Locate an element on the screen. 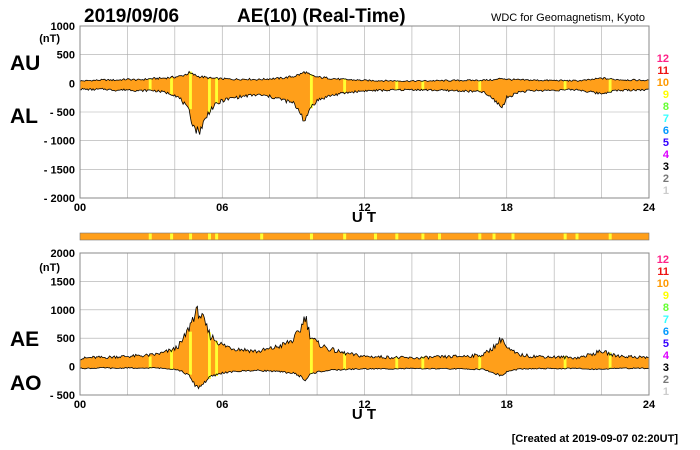 The width and height of the screenshot is (700, 450). au-al-curves is located at coordinates (364, 102).